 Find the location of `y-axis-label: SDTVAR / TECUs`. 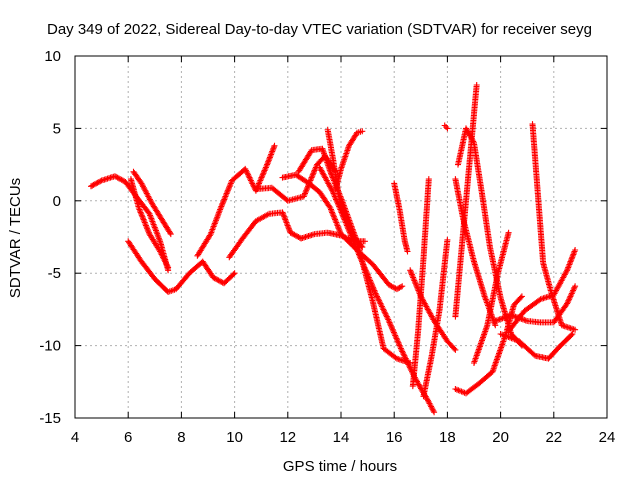

y-axis-label: SDTVAR / TECUs is located at coordinates (15, 238).